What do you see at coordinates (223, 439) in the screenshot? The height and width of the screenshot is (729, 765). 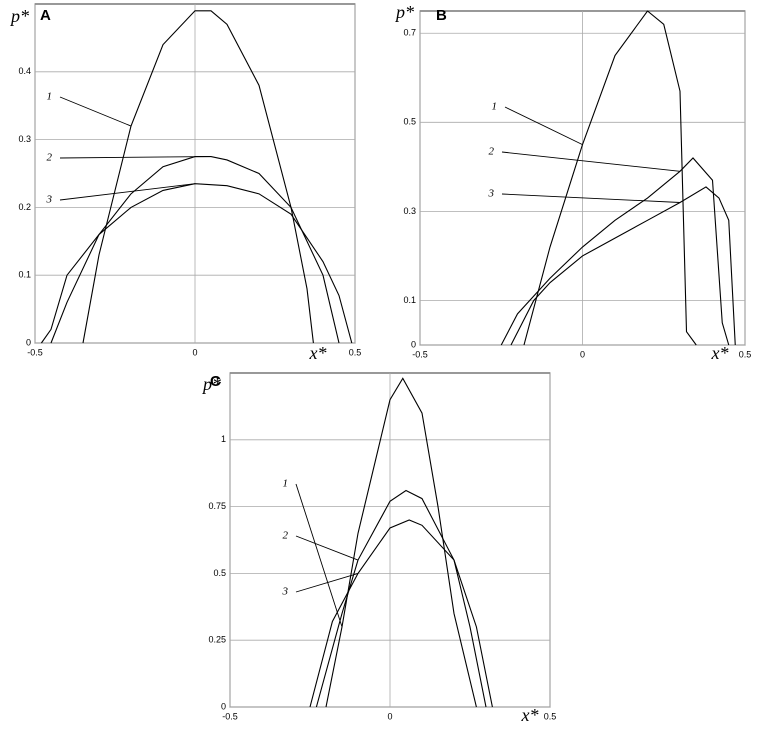 I see `y-tick-label: 1` at bounding box center [223, 439].